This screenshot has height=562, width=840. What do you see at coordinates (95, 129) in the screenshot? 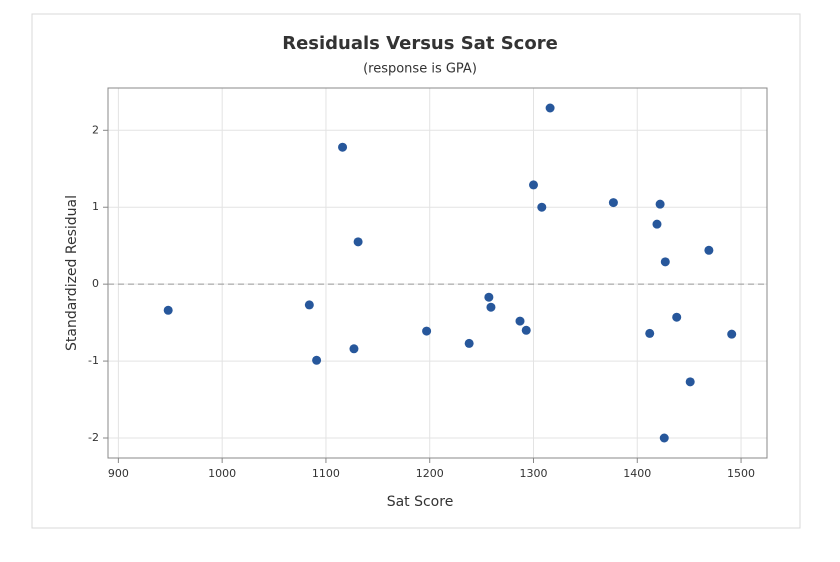
I see `y-tick-label: 2` at bounding box center [95, 129].